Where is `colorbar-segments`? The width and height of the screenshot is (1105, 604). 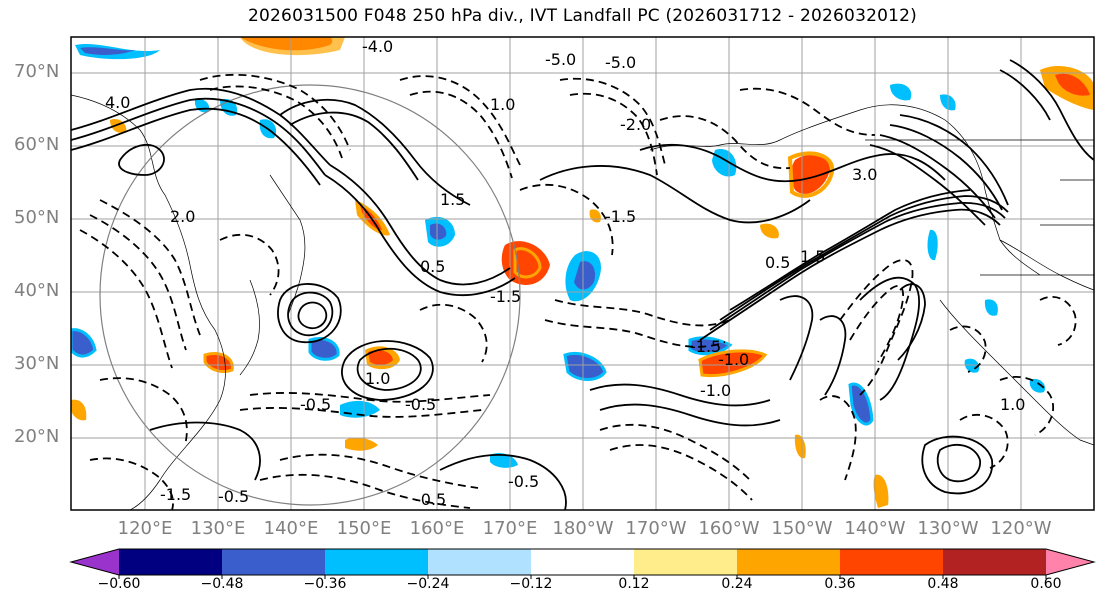
colorbar-segments is located at coordinates (582, 562).